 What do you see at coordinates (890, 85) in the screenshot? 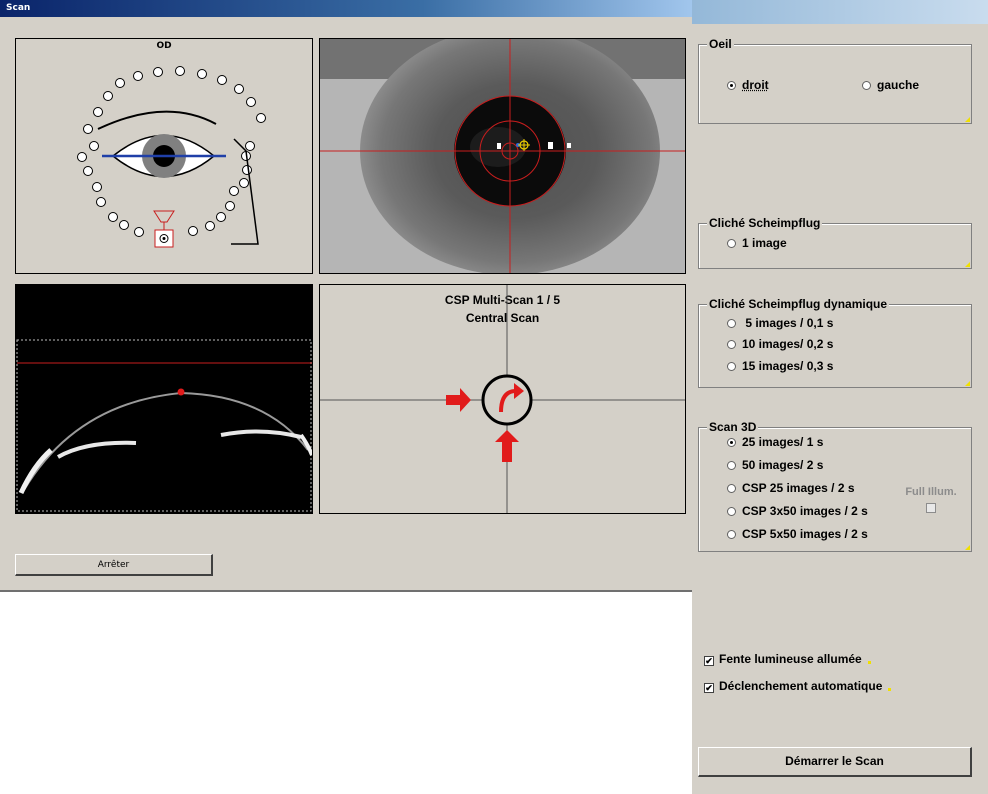
I see `radio-gauche: gauche` at bounding box center [890, 85].